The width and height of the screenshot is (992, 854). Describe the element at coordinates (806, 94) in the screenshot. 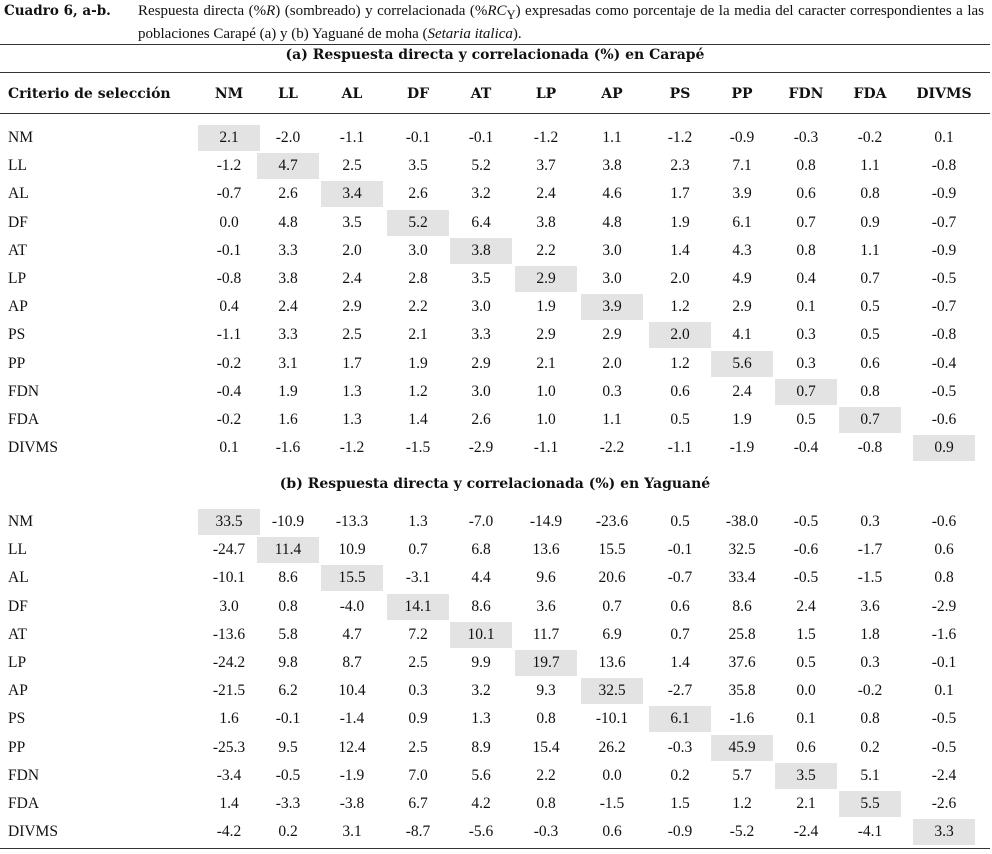

I see `column-header: FDN` at that location.